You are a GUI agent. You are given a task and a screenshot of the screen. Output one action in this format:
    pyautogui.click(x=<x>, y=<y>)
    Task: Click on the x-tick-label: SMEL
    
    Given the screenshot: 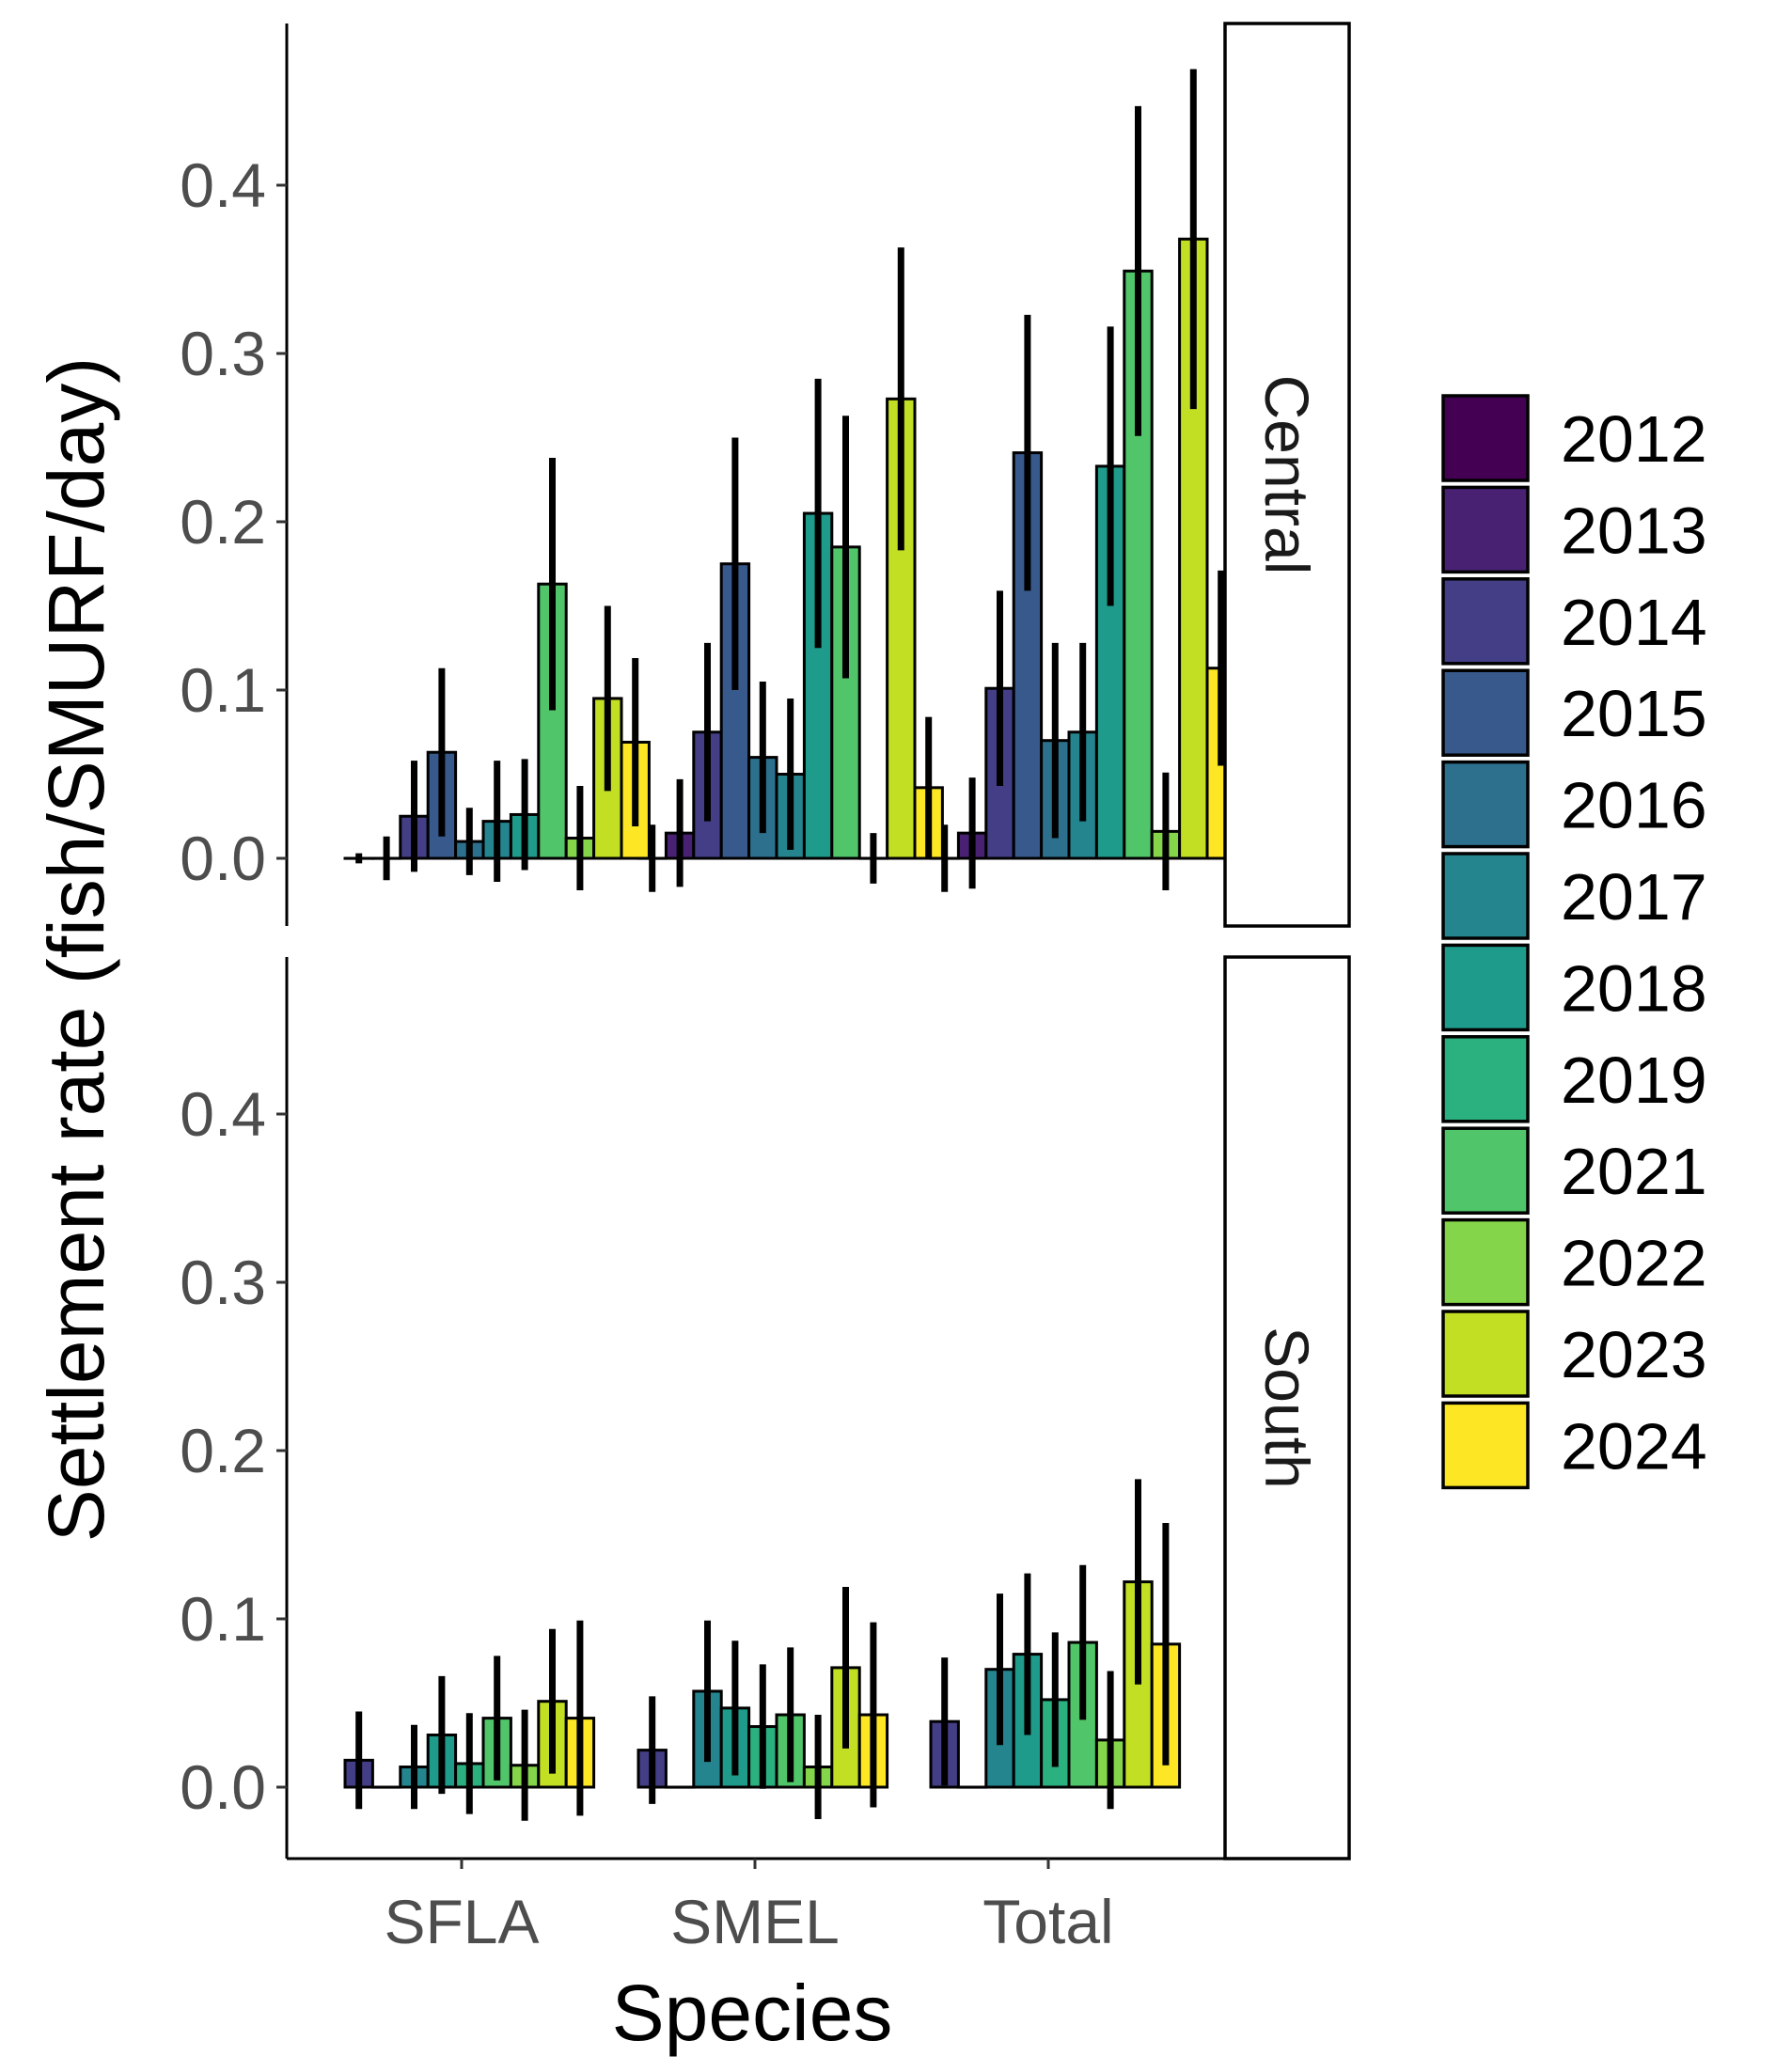 What is the action you would take?
    pyautogui.click(x=755, y=1921)
    